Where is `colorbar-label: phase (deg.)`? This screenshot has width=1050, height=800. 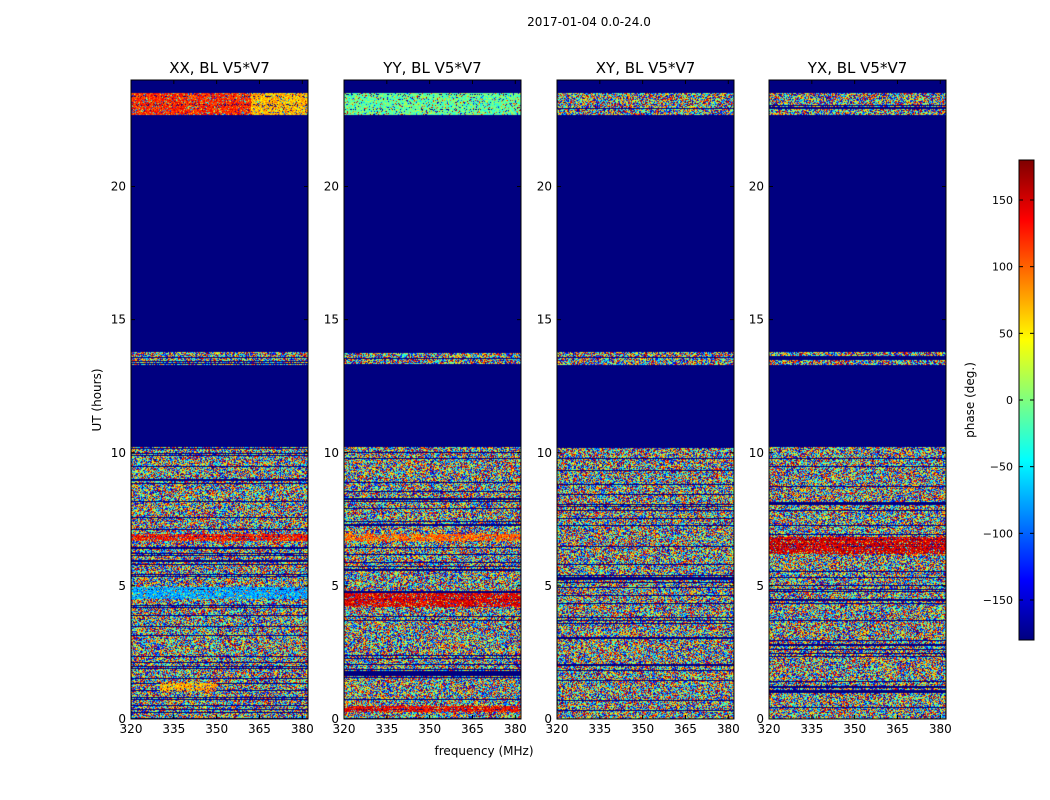
colorbar-label: phase (deg.) is located at coordinates (970, 400).